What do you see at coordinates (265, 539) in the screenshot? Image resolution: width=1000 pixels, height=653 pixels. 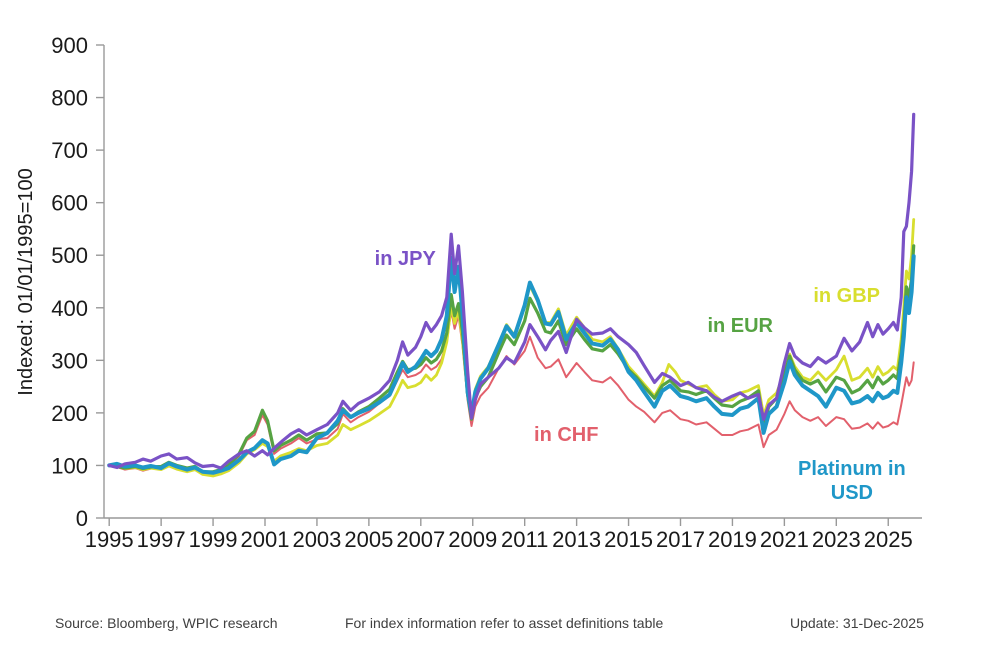 I see `x-tick-label: 2001` at bounding box center [265, 539].